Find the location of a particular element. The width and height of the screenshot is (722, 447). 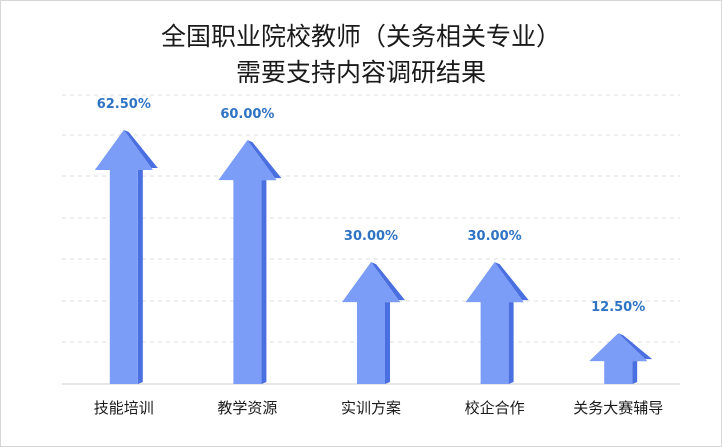

value-label-2: 60.00% is located at coordinates (247, 114).